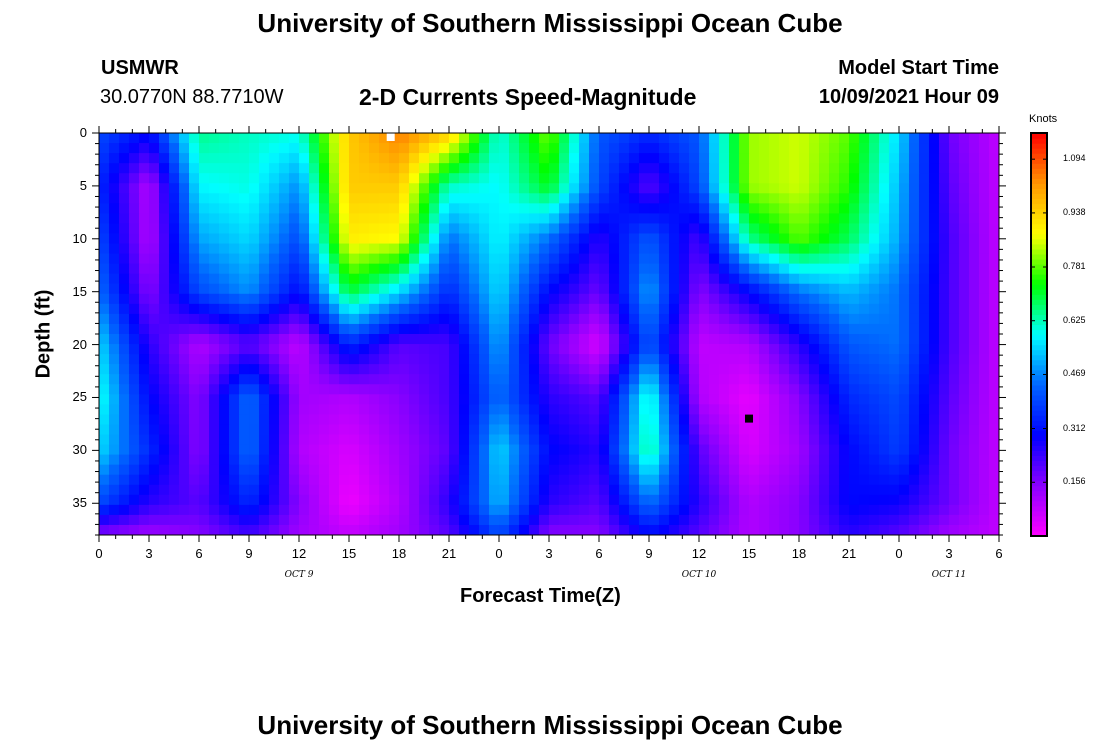 The width and height of the screenshot is (1100, 750). I want to click on station-name: USMWR, so click(140, 68).